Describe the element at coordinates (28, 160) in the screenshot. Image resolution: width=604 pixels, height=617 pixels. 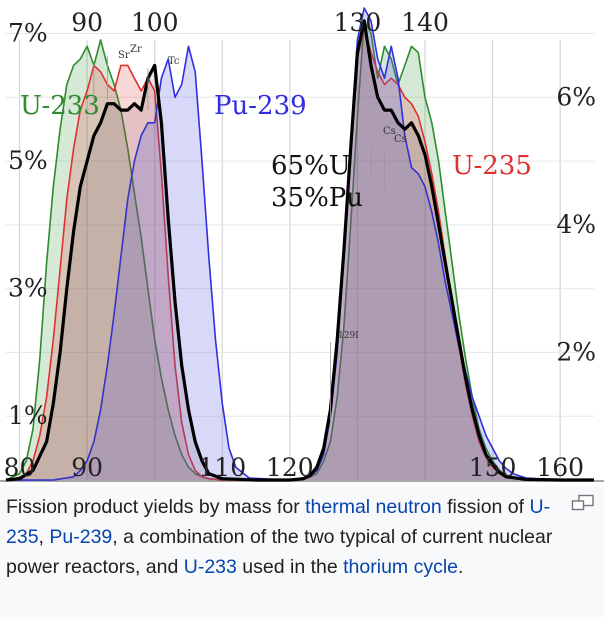
I see `y-tick-left: 5%` at that location.